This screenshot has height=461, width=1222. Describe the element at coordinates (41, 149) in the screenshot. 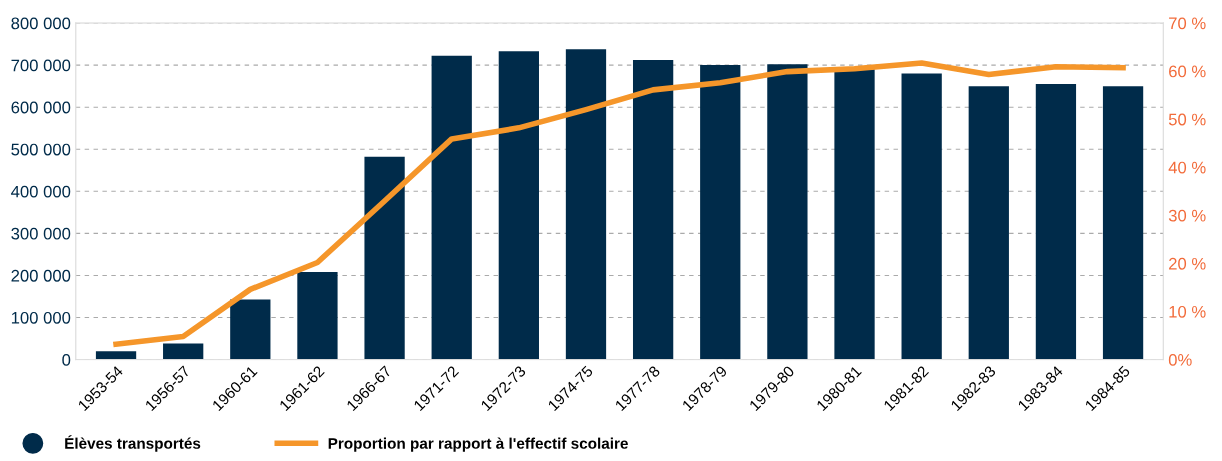

I see `y-tick-label: 500 000` at that location.